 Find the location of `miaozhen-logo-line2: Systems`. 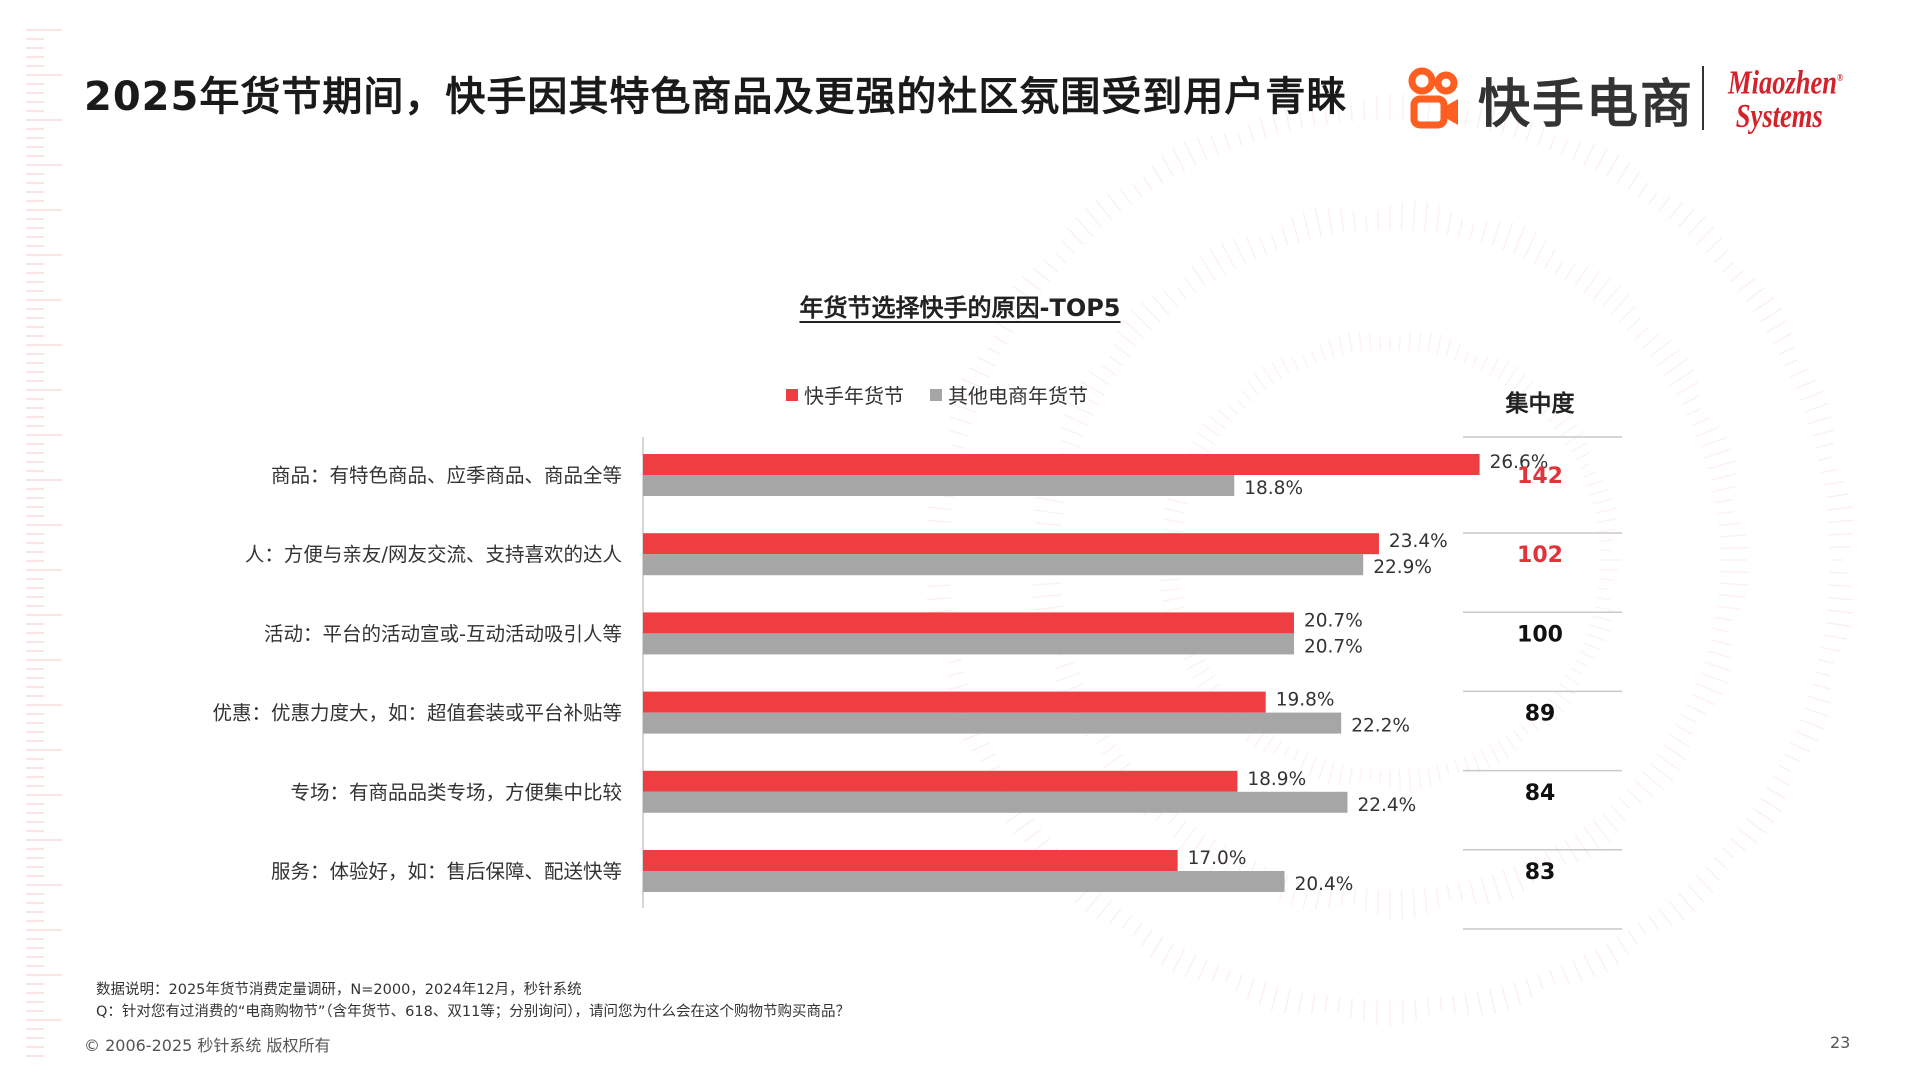

miaozhen-logo-line2: Systems is located at coordinates (1779, 117).